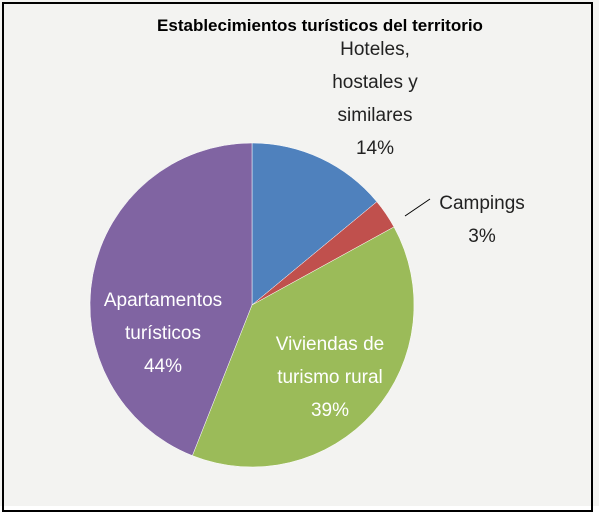 The height and width of the screenshot is (512, 599). I want to click on slice-label: Viviendas de turismo rural 39%, so click(330, 377).